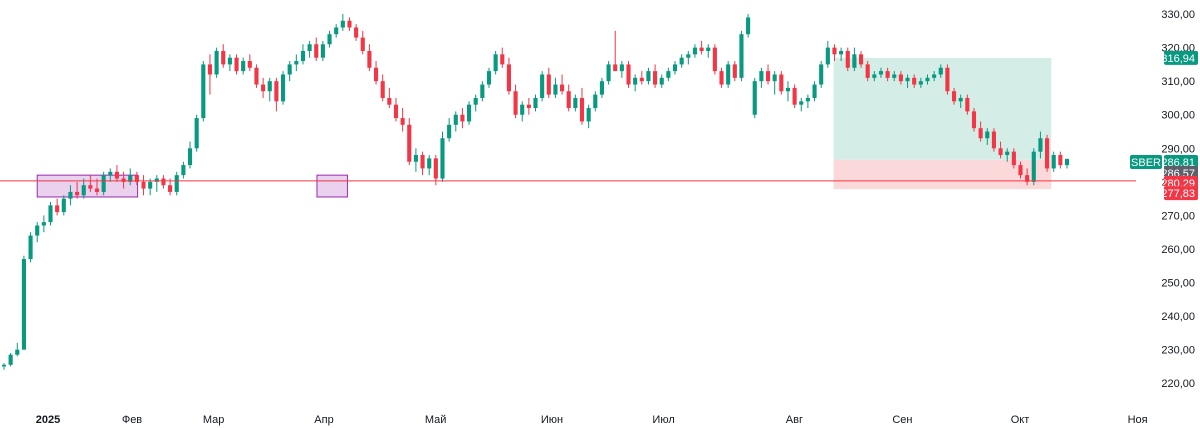 The width and height of the screenshot is (1200, 428). What do you see at coordinates (942, 108) in the screenshot?
I see `profit-zone` at bounding box center [942, 108].